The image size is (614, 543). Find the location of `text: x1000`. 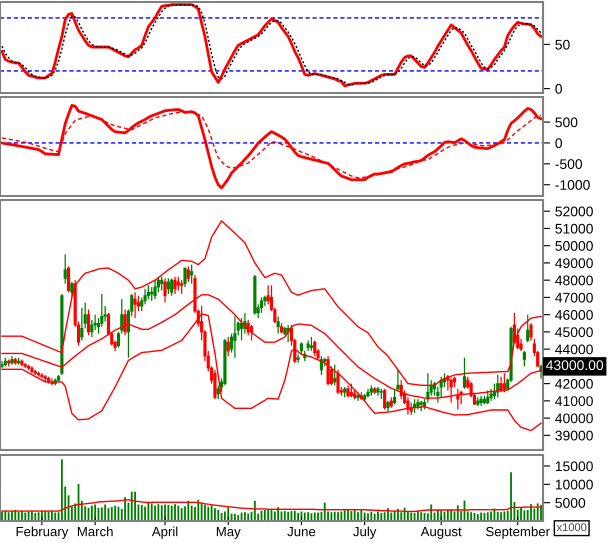

text: x1000 is located at coordinates (571, 527).